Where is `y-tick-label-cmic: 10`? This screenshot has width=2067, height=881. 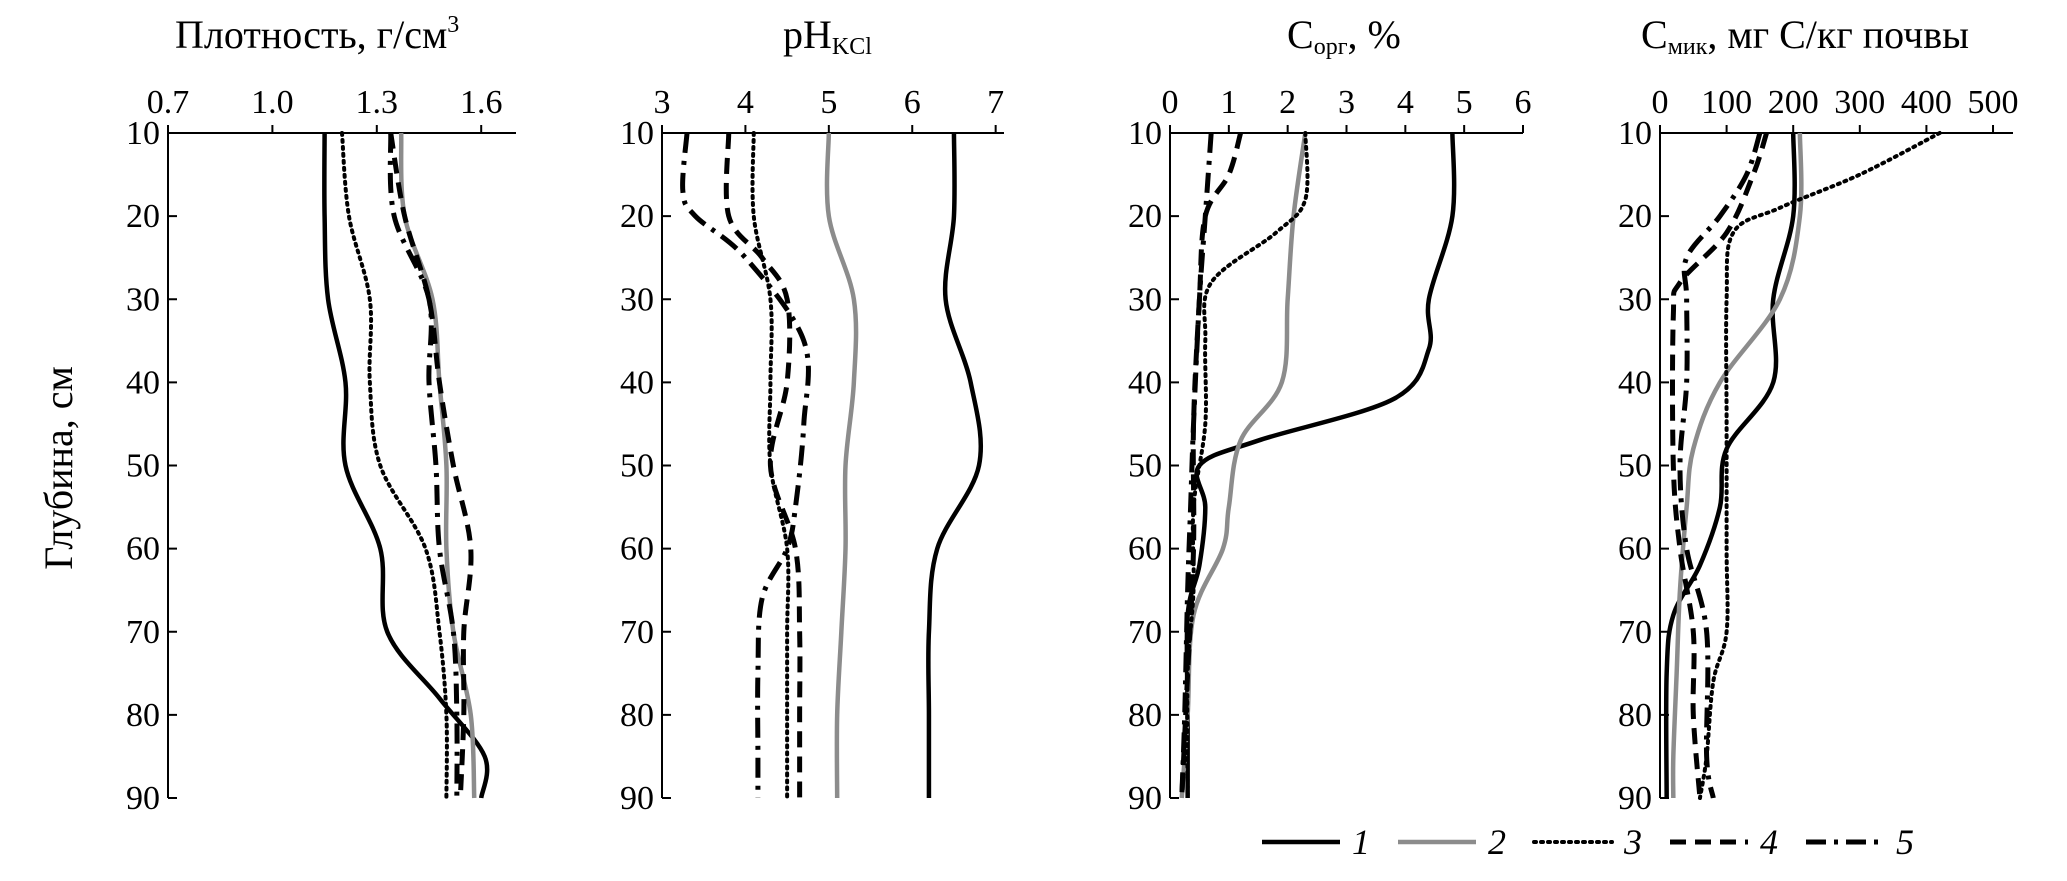
y-tick-label-cmic: 10 is located at coordinates (1635, 133).